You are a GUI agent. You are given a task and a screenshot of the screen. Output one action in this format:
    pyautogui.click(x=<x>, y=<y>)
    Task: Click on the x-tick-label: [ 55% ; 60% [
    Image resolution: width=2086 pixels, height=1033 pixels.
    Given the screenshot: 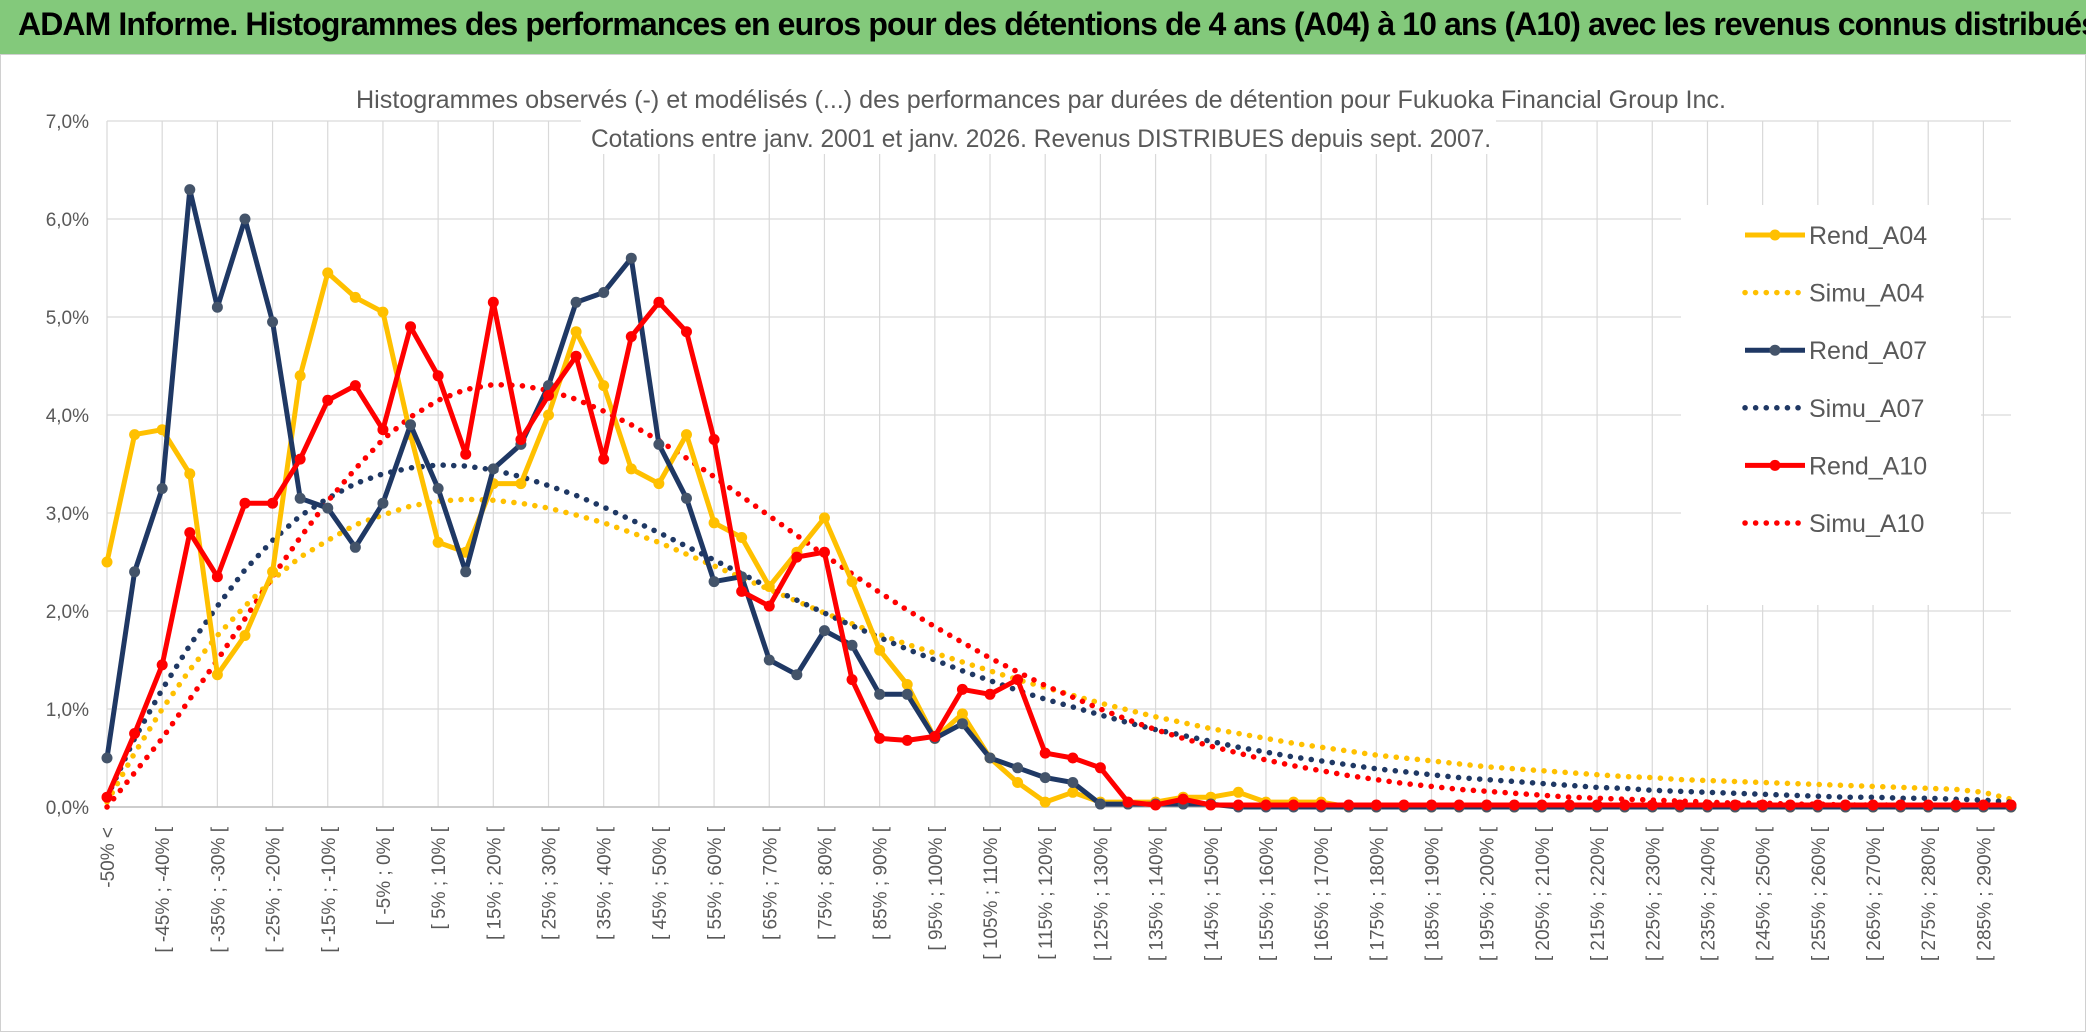 What is the action you would take?
    pyautogui.click(x=715, y=883)
    